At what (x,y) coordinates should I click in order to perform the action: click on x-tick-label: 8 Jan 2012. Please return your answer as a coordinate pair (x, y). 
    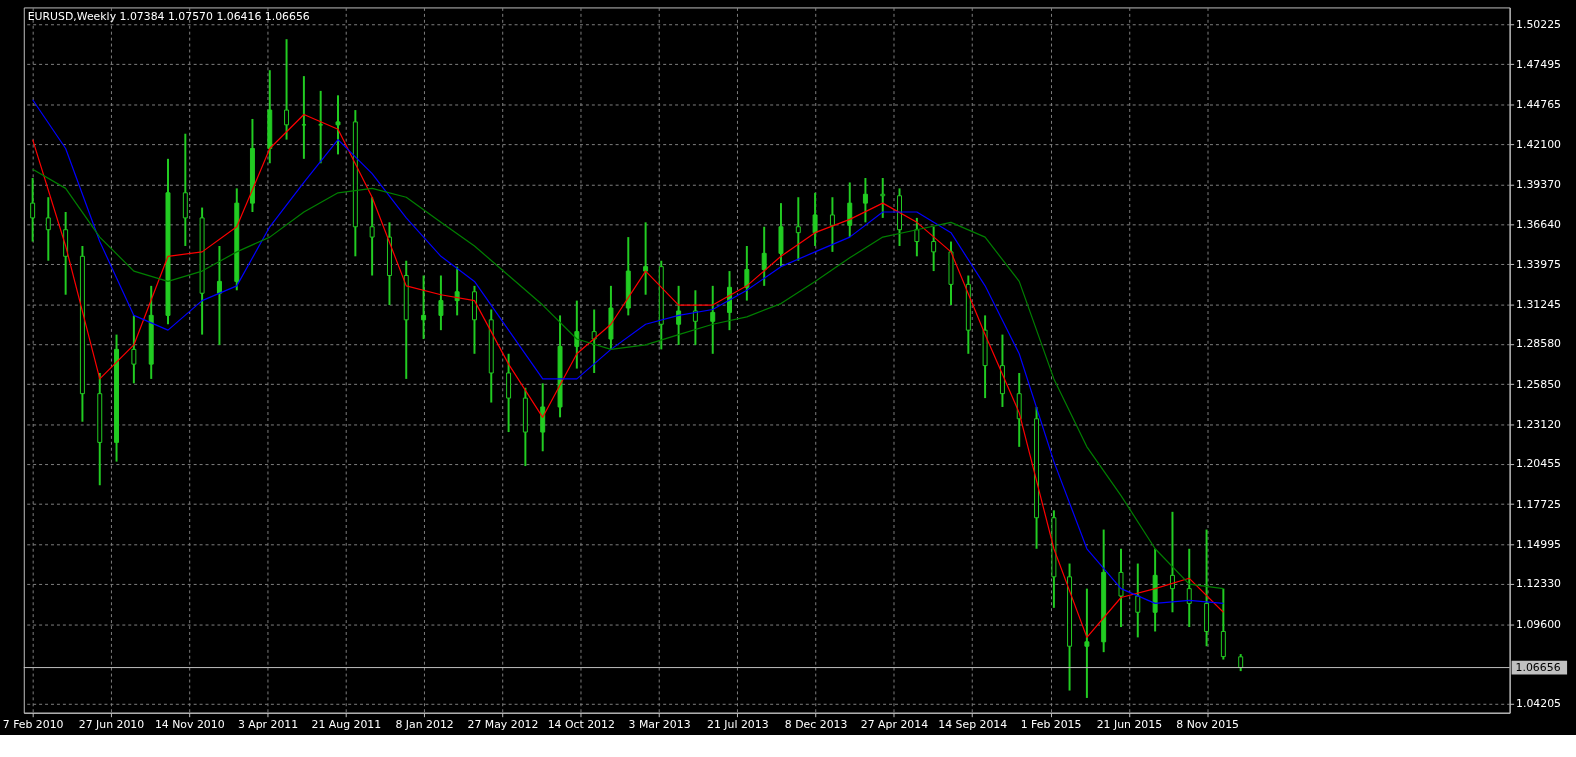
    Looking at the image, I should click on (424, 725).